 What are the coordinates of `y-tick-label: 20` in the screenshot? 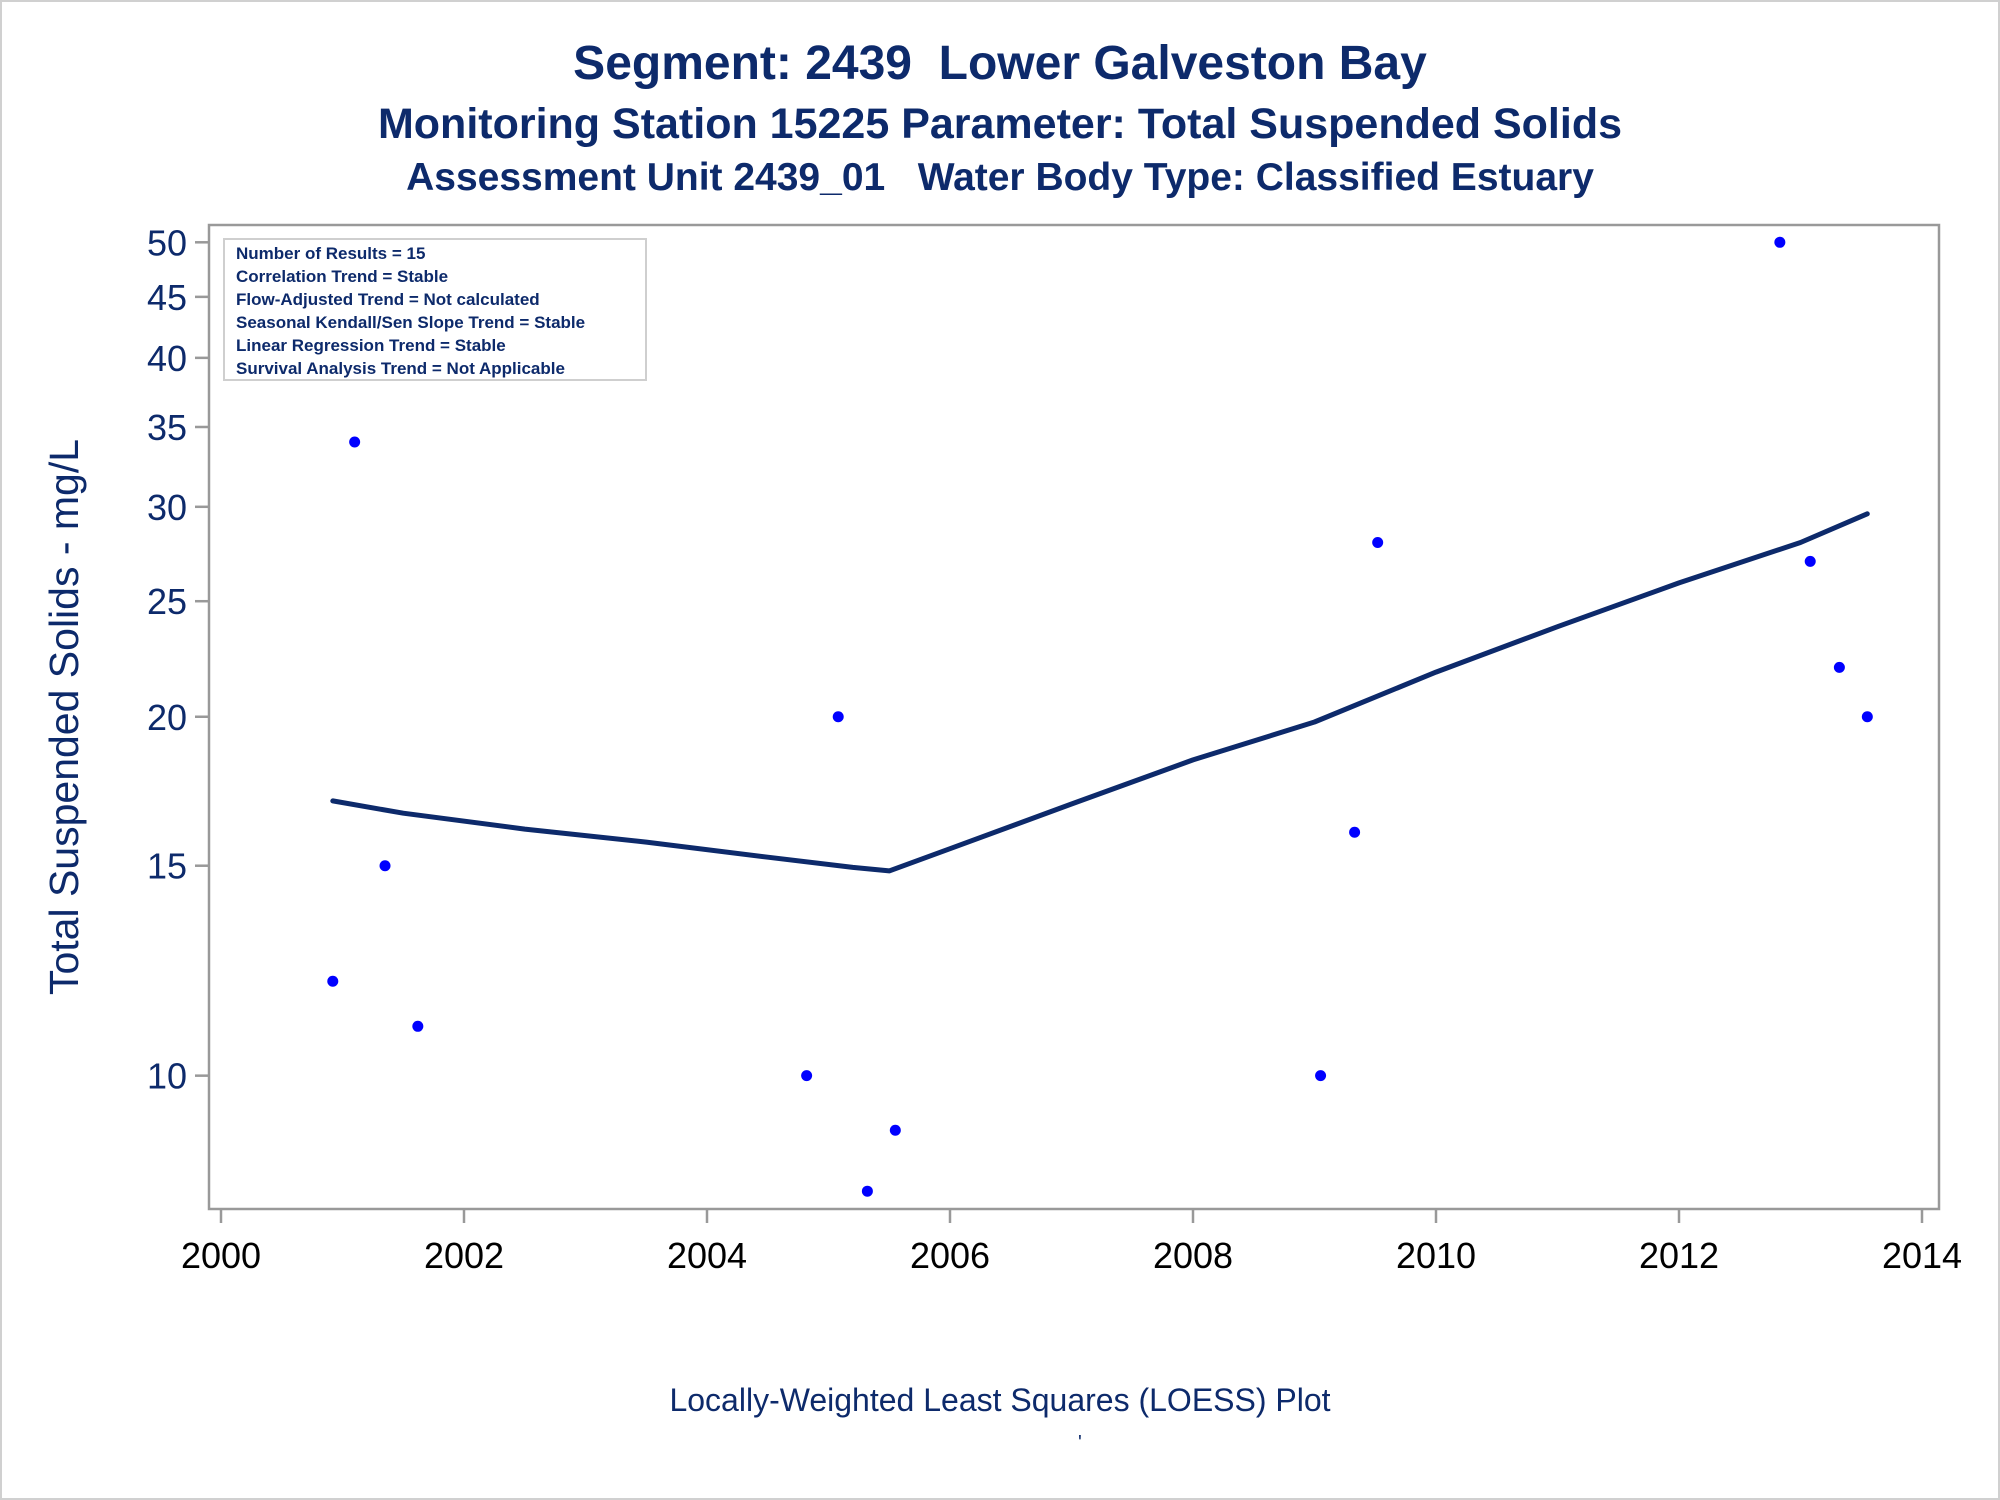 It's located at (167, 717).